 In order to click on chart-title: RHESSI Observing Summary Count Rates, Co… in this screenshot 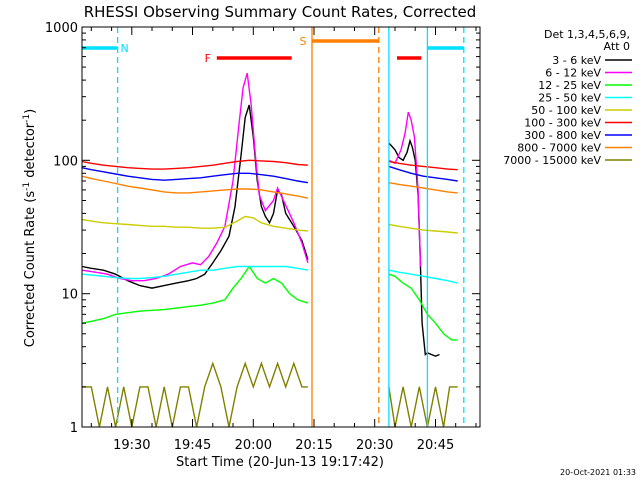, I will do `click(280, 12)`.